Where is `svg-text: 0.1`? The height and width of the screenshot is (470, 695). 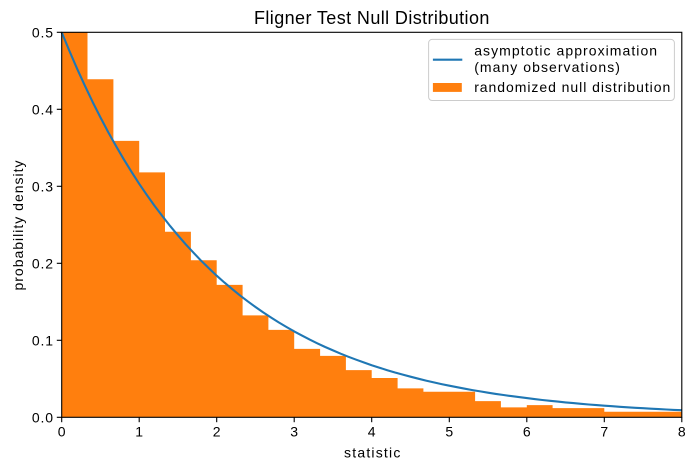 svg-text: 0.1 is located at coordinates (43, 340).